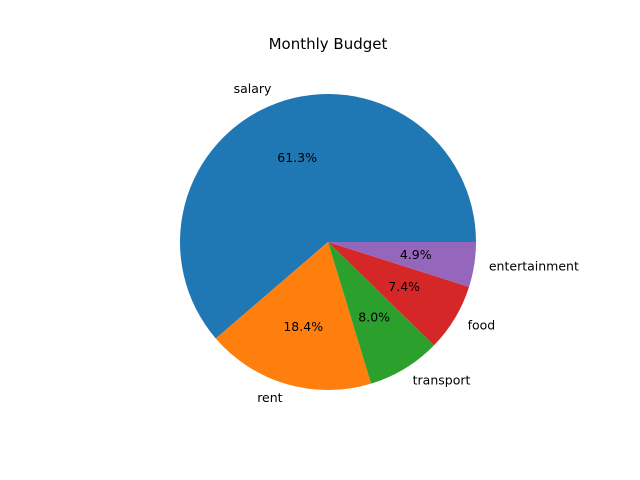  I want to click on slice-label-food: food, so click(482, 324).